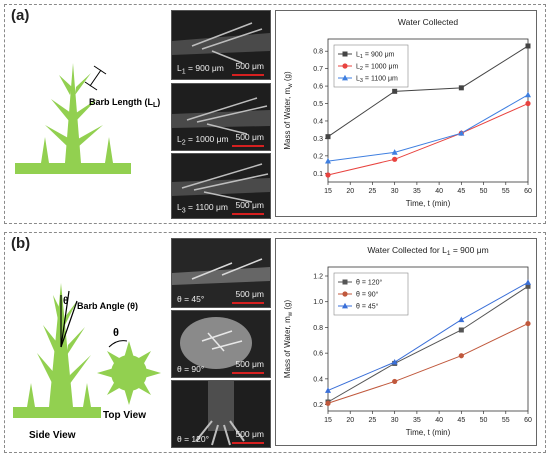  I want to click on y-tick-label: 1.2, so click(318, 277).